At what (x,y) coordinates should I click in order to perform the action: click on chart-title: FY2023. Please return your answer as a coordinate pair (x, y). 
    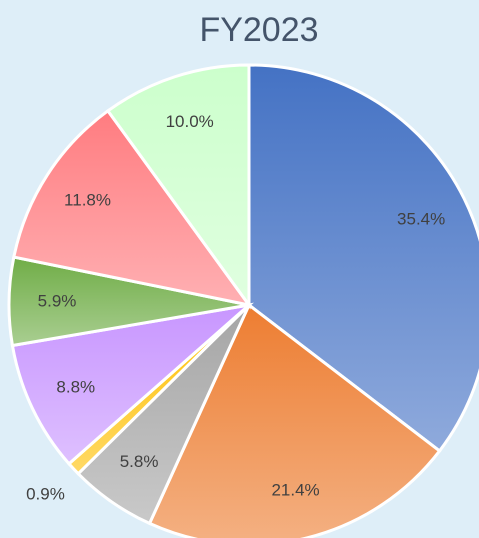
    Looking at the image, I should click on (258, 30).